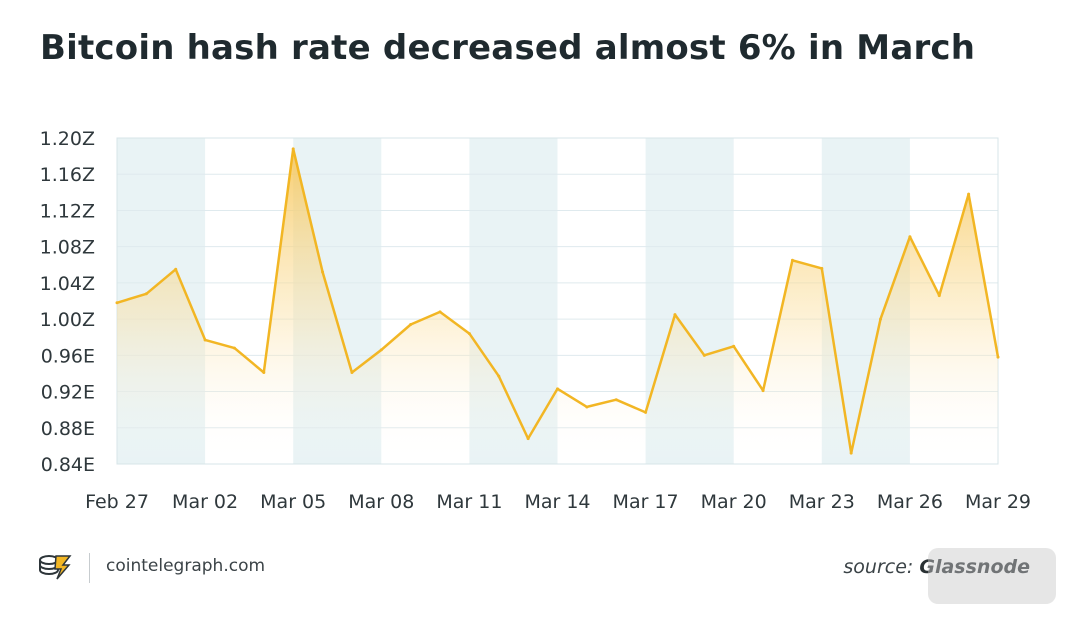 The height and width of the screenshot is (621, 1070). What do you see at coordinates (205, 502) in the screenshot?
I see `x-tick-label: Mar 02` at bounding box center [205, 502].